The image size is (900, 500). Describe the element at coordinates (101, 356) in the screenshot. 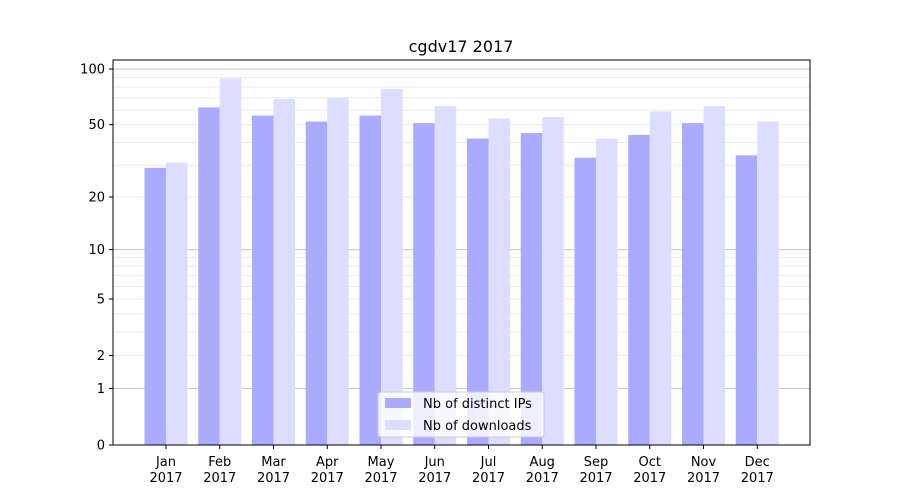

I see `y-tick-label: 2` at that location.